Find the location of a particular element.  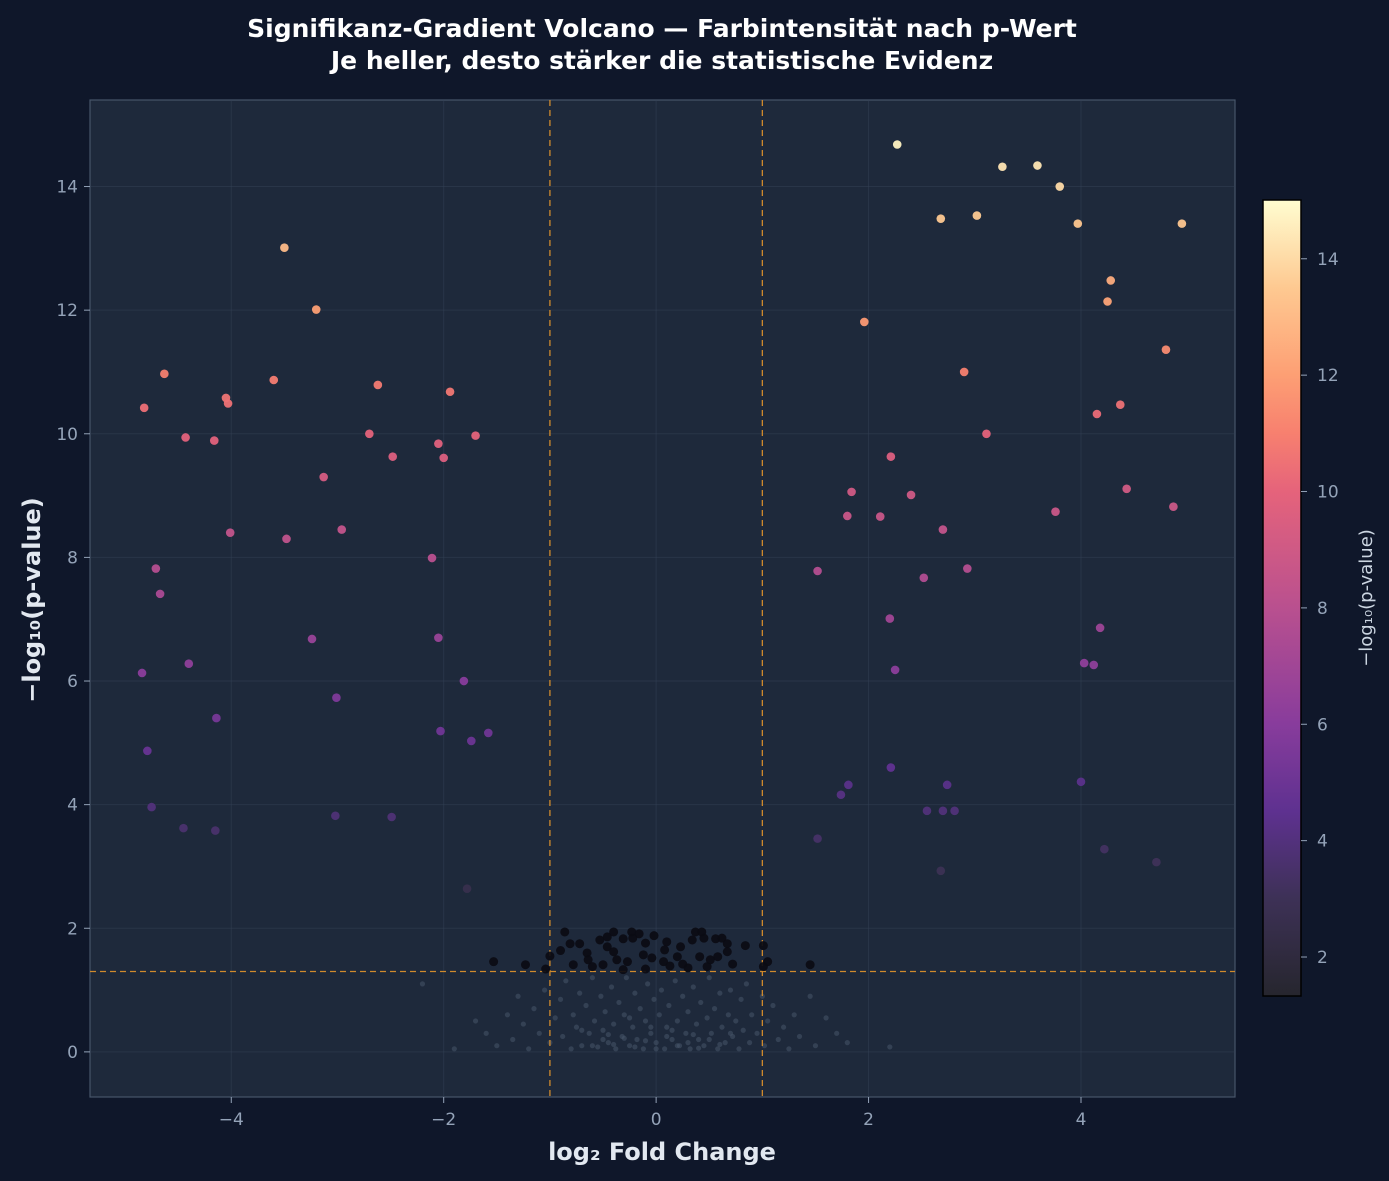

colorbar-tick-label: 4 is located at coordinates (1322, 842).